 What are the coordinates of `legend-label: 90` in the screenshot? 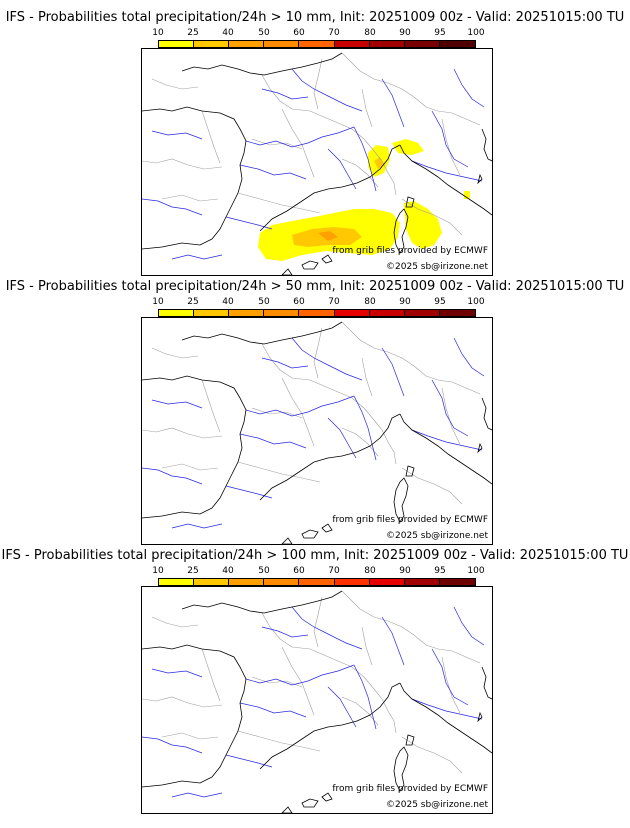 It's located at (405, 302).